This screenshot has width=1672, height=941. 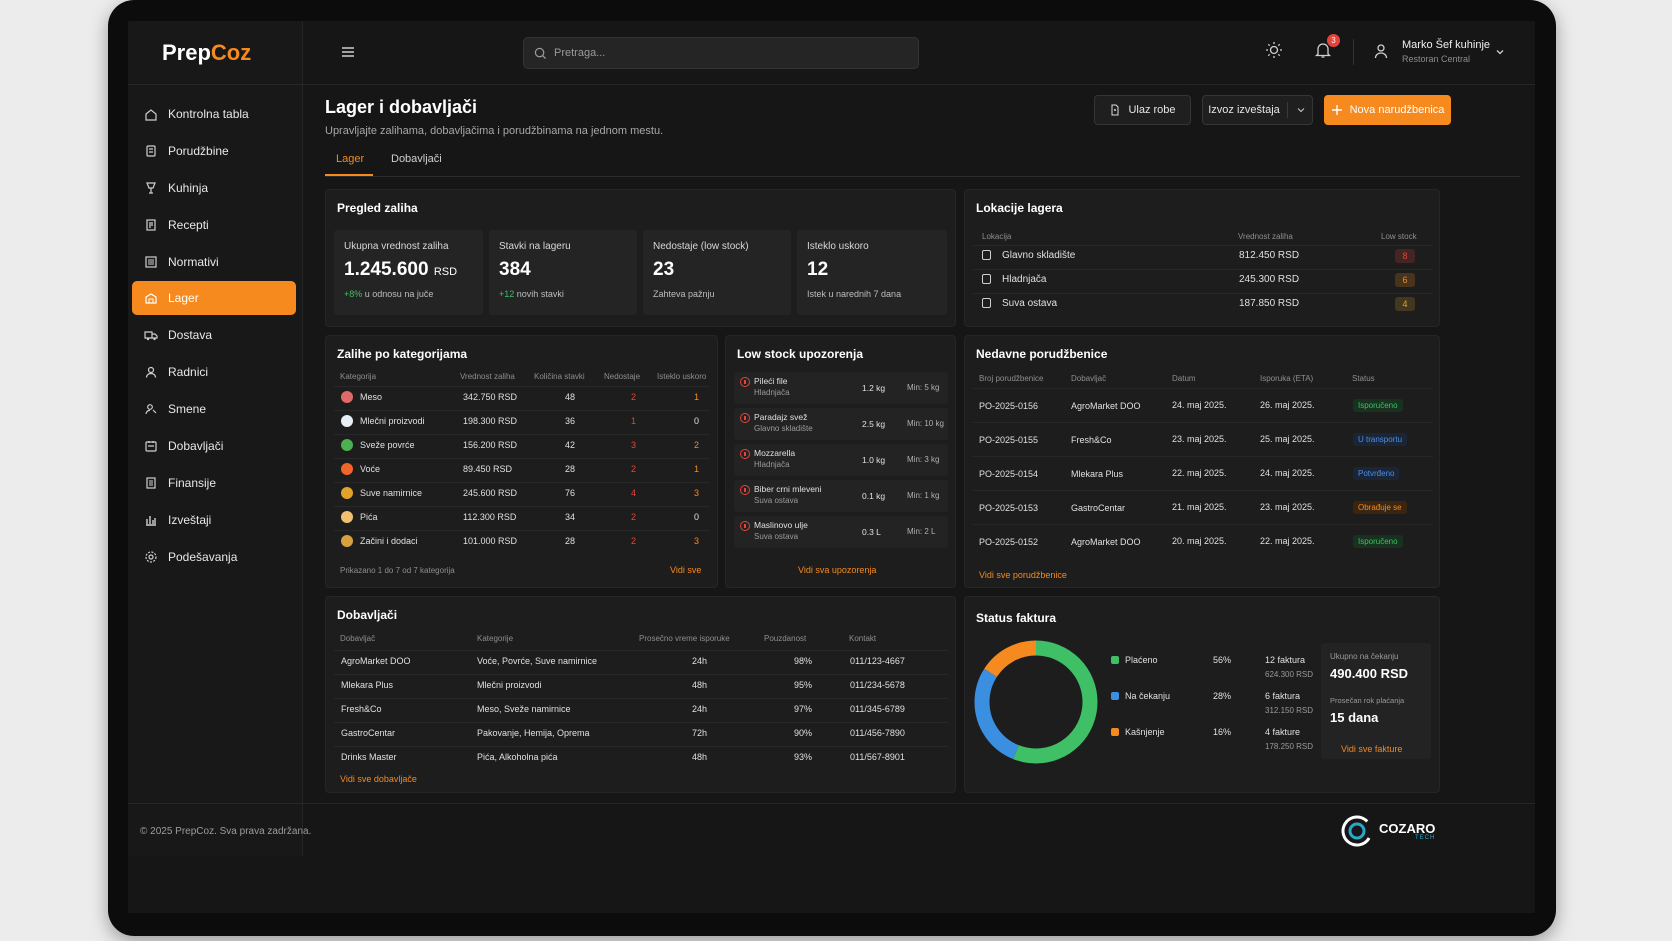 I want to click on order-id: PO-2025-0153, so click(x=1009, y=508).